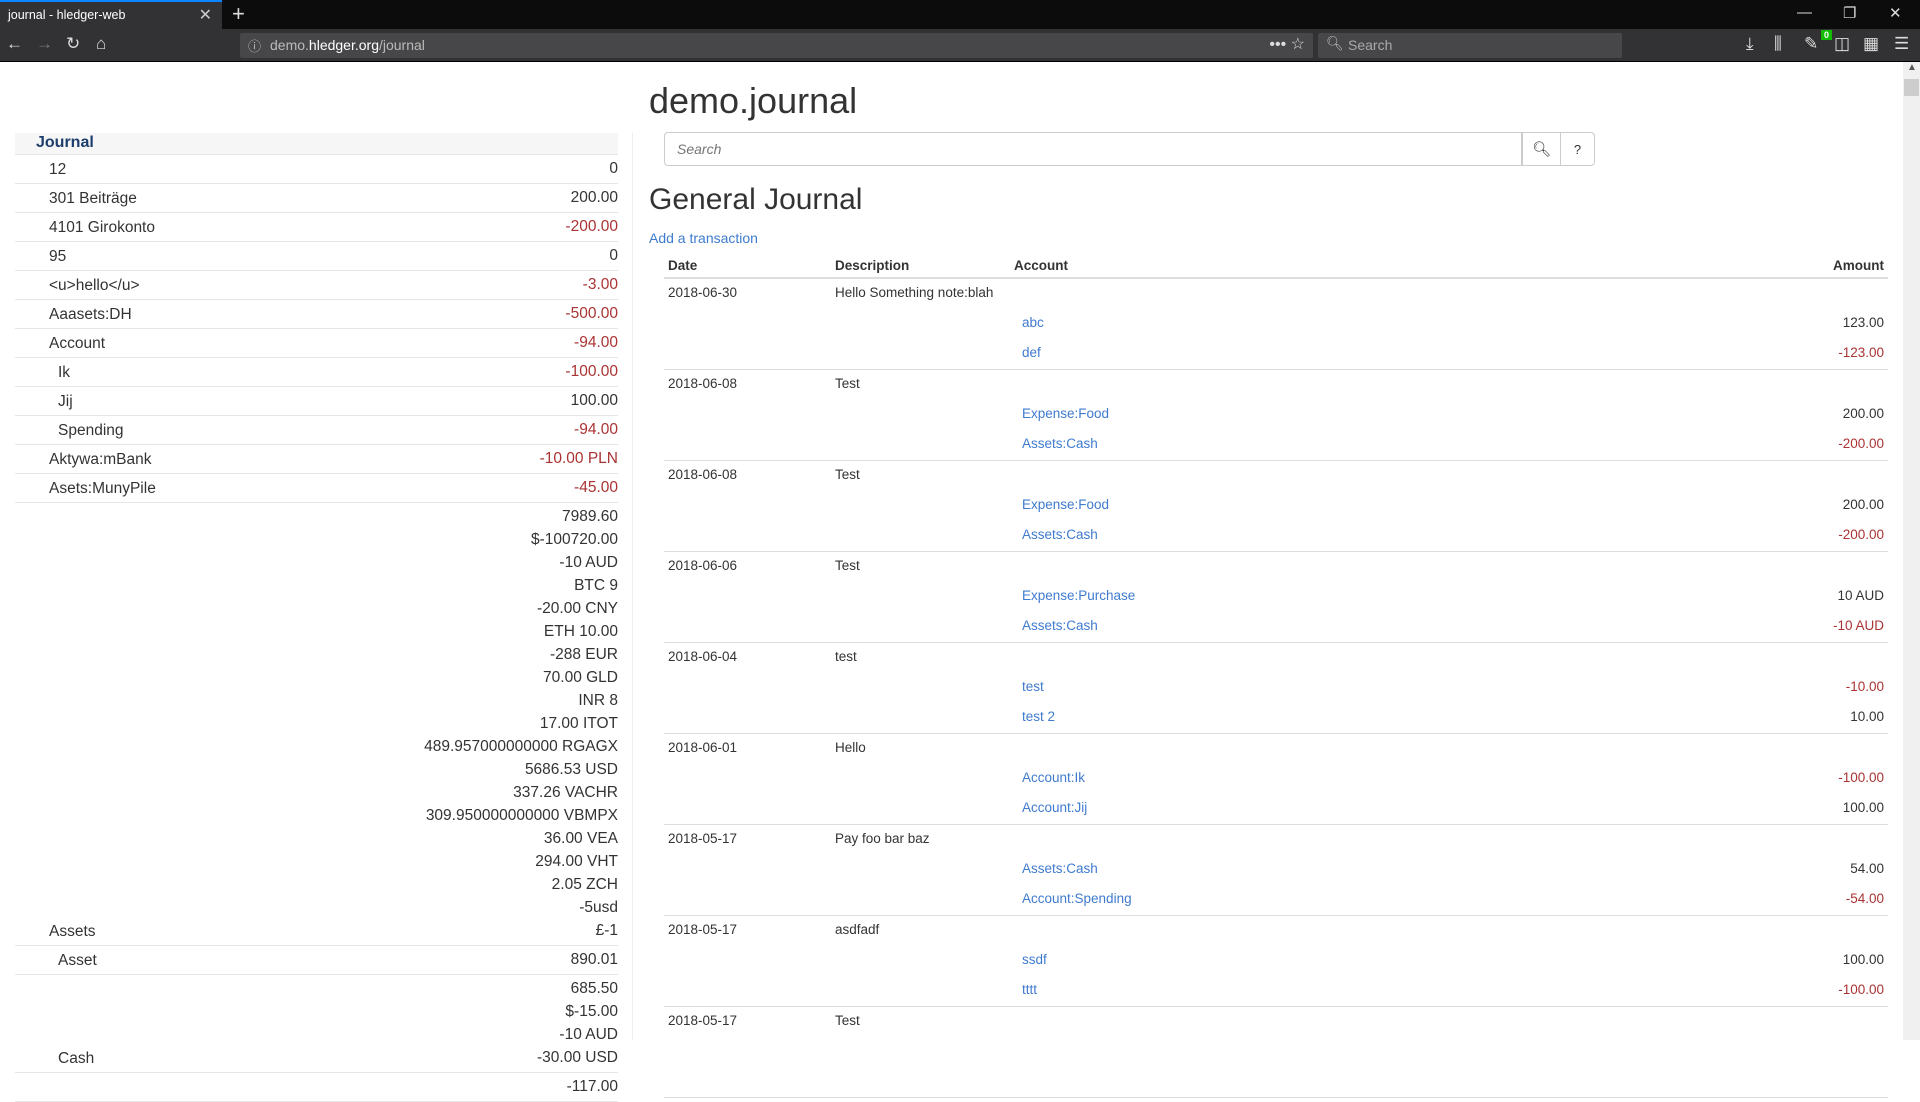 The image size is (1920, 1102). Describe the element at coordinates (1055, 807) in the screenshot. I see `posting-account-link: Account:Jij` at that location.